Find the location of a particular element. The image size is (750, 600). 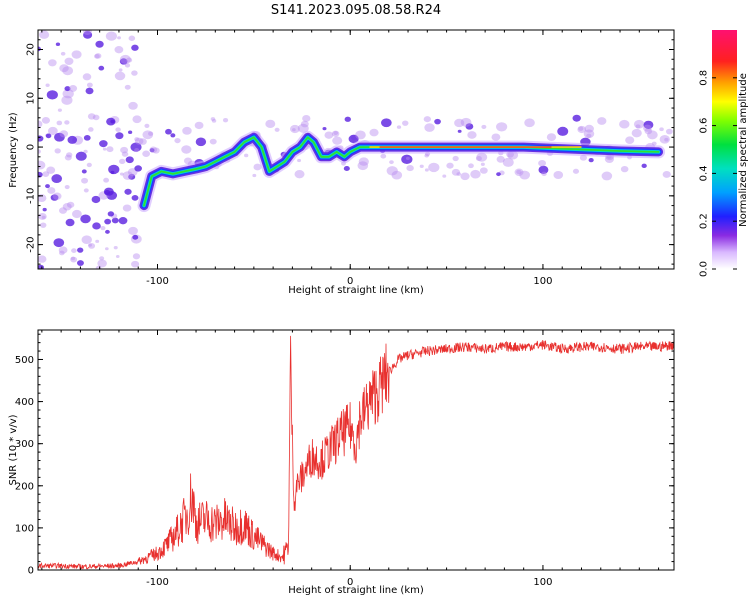

snr-y-label: SNR (10 * v/v) is located at coordinates (13, 449).